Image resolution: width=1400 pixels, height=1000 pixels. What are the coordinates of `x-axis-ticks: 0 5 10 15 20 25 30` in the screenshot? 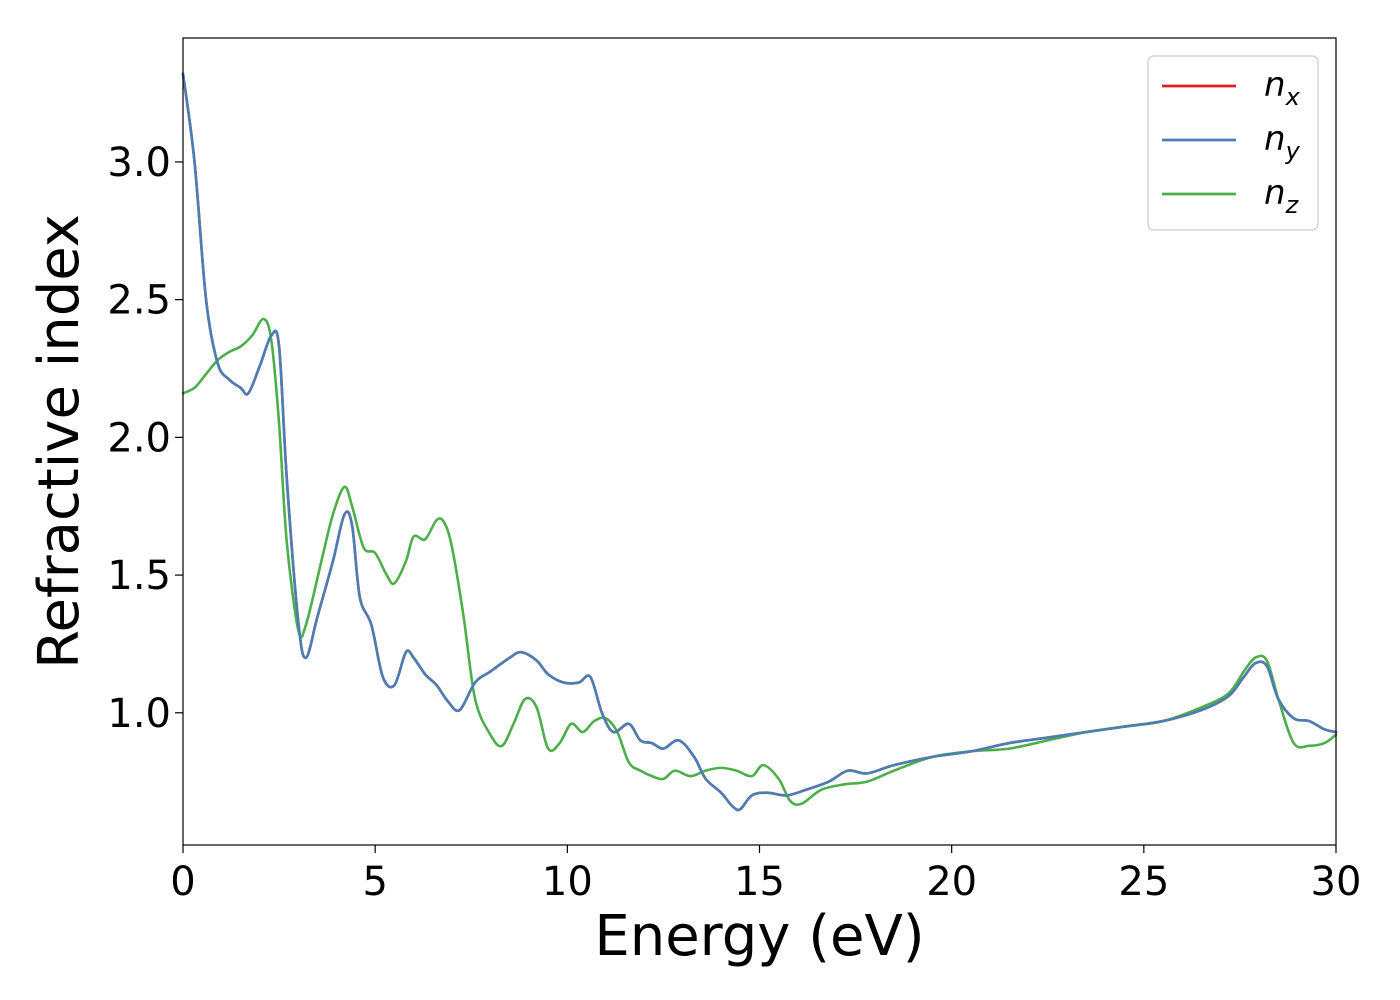 It's located at (765, 875).